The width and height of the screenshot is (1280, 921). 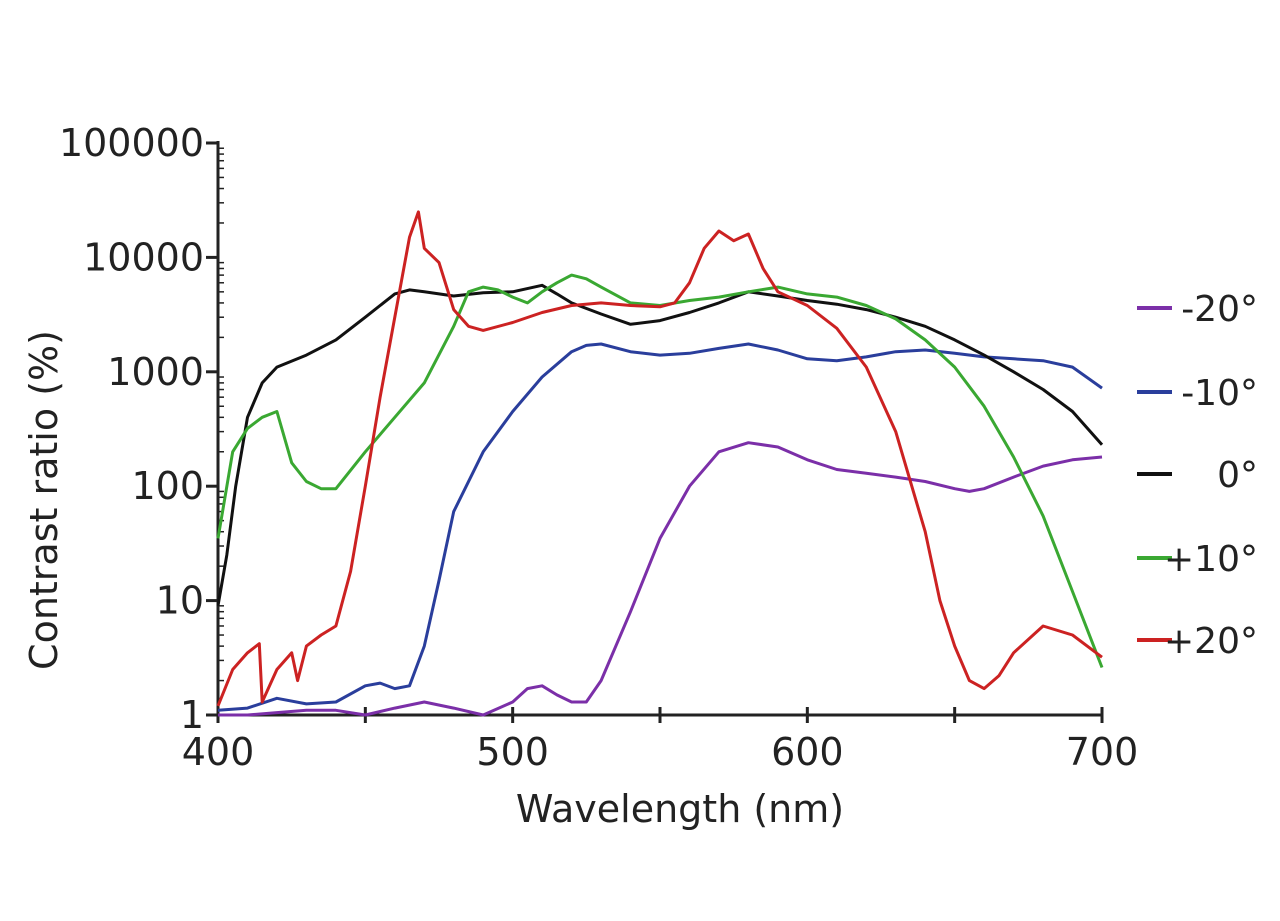 I want to click on legend-label: 0°, so click(x=1237, y=475).